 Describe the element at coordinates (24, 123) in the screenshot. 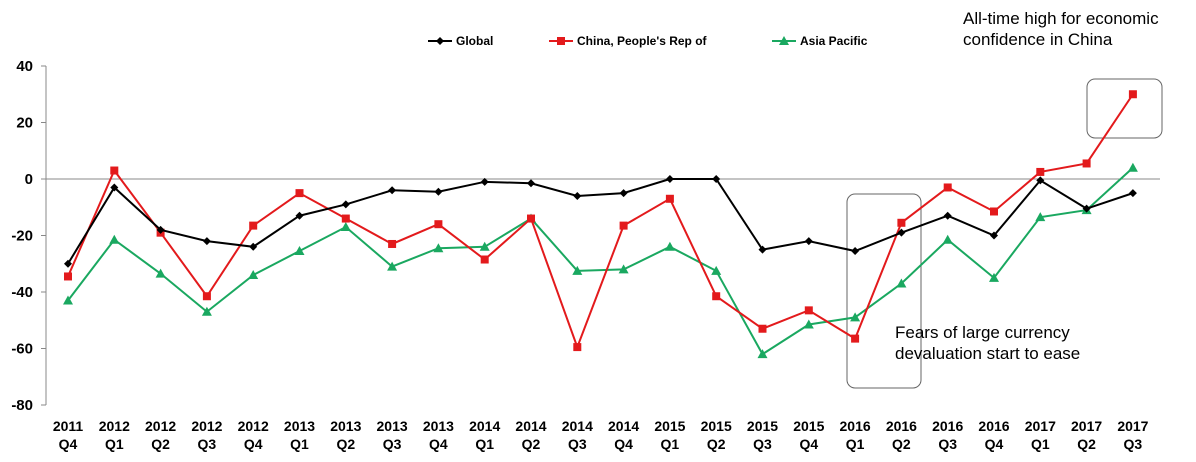

I see `y-tick-label: 20` at that location.